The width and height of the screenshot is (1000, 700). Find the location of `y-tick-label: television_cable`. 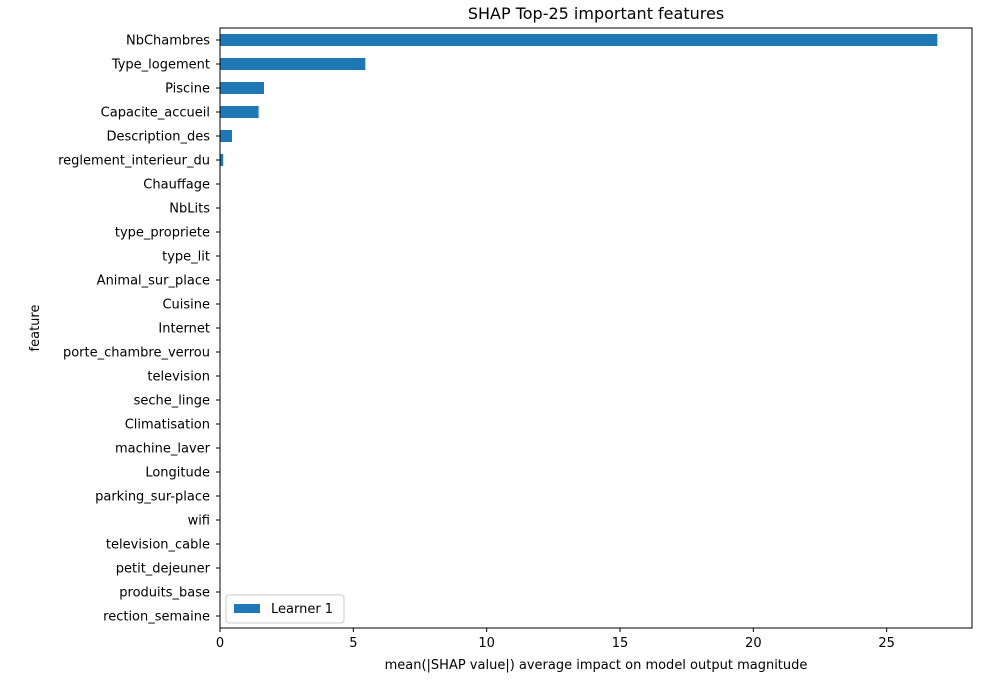

y-tick-label: television_cable is located at coordinates (158, 545).